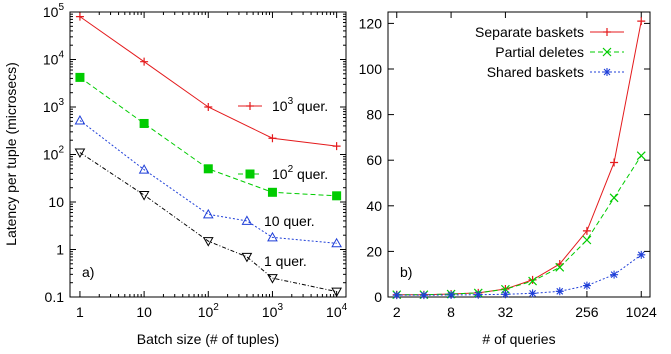 Image resolution: width=671 pixels, height=354 pixels. What do you see at coordinates (406, 272) in the screenshot?
I see `panel-label-b: b)` at bounding box center [406, 272].